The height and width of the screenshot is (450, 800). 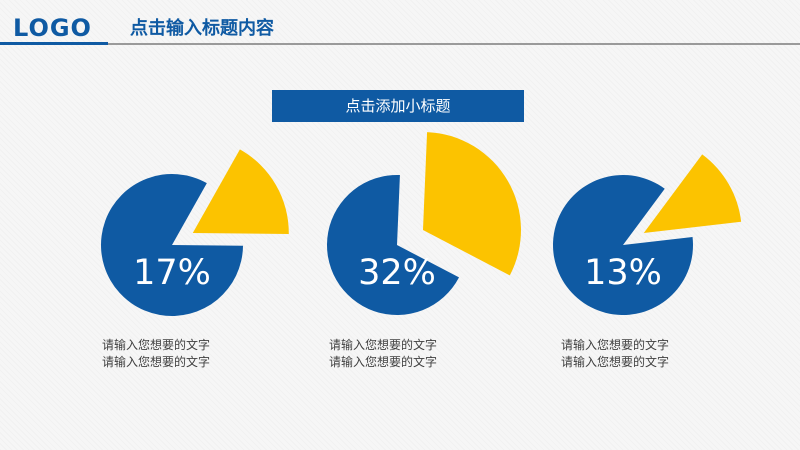 What do you see at coordinates (383, 362) in the screenshot?
I see `caption-2-line-2: 请输入您想要的文字` at bounding box center [383, 362].